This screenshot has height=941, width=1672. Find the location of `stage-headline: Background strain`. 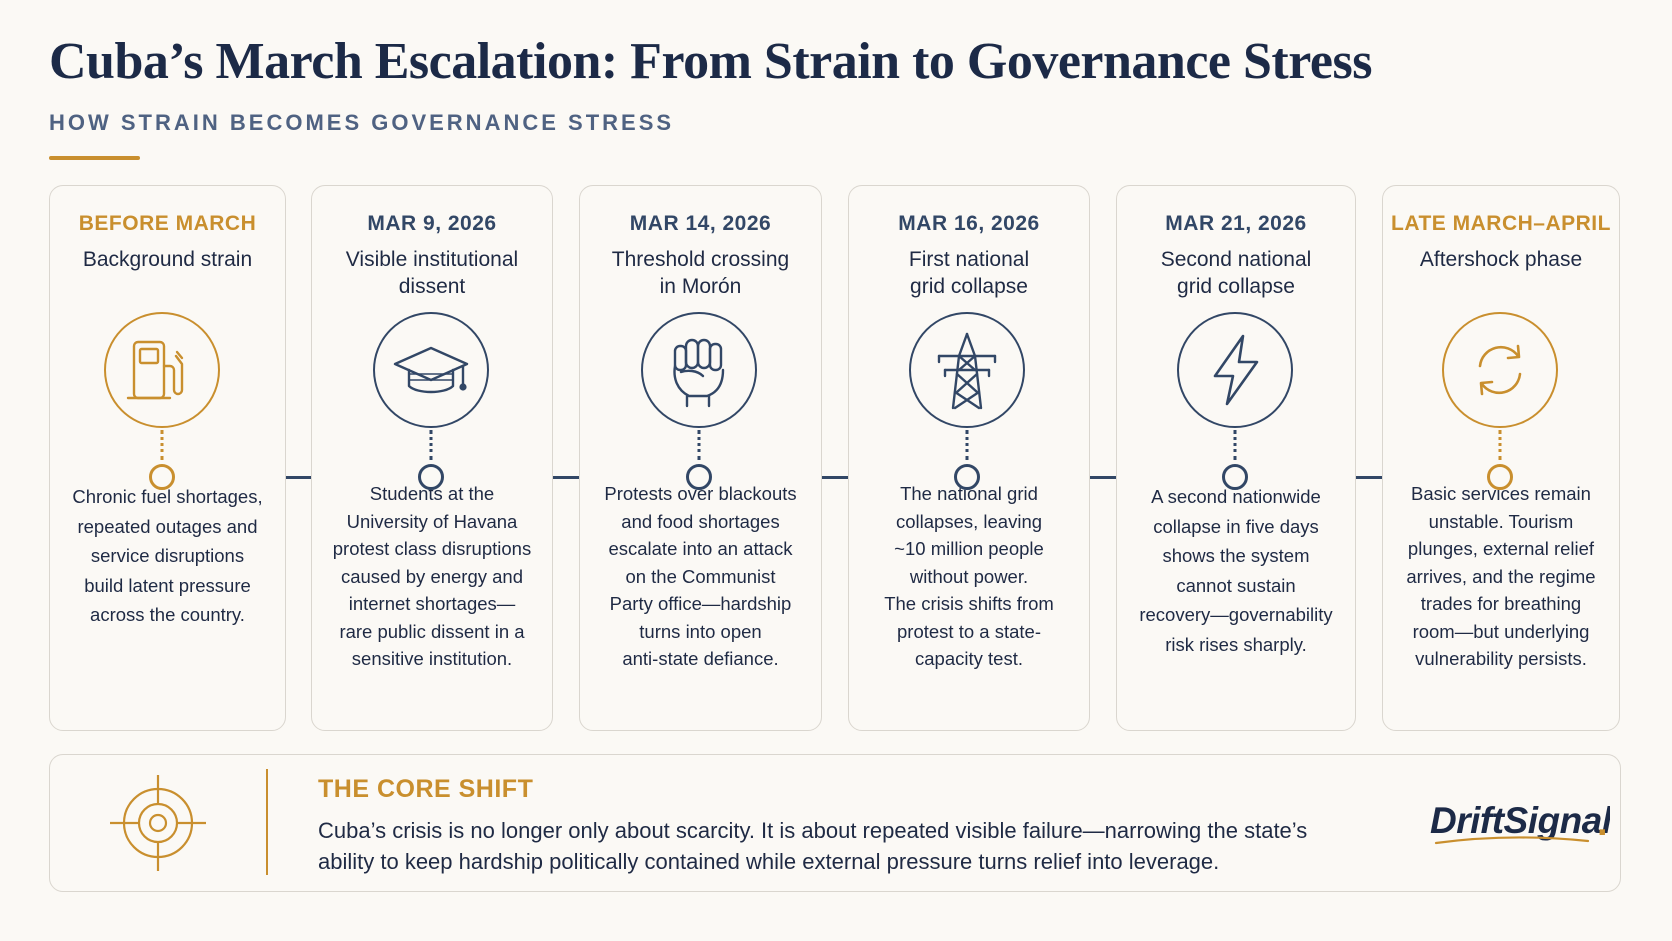

stage-headline: Background strain is located at coordinates (167, 259).